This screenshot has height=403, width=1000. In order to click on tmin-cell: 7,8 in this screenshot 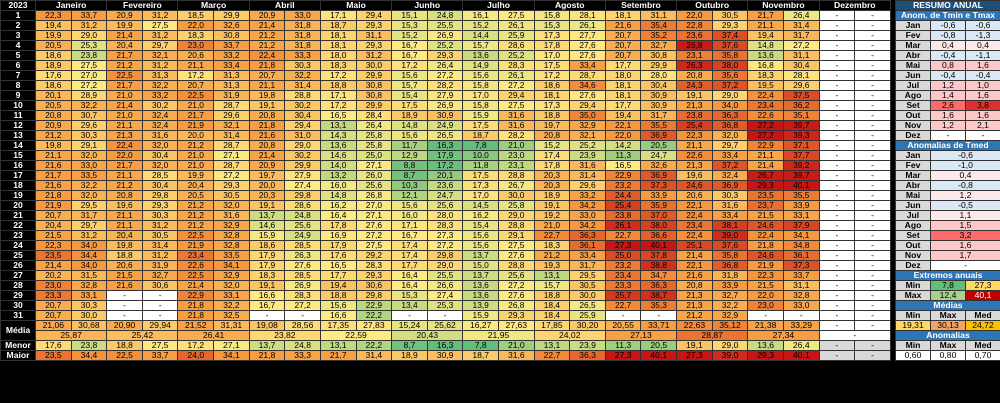, I will do `click(480, 145)`.